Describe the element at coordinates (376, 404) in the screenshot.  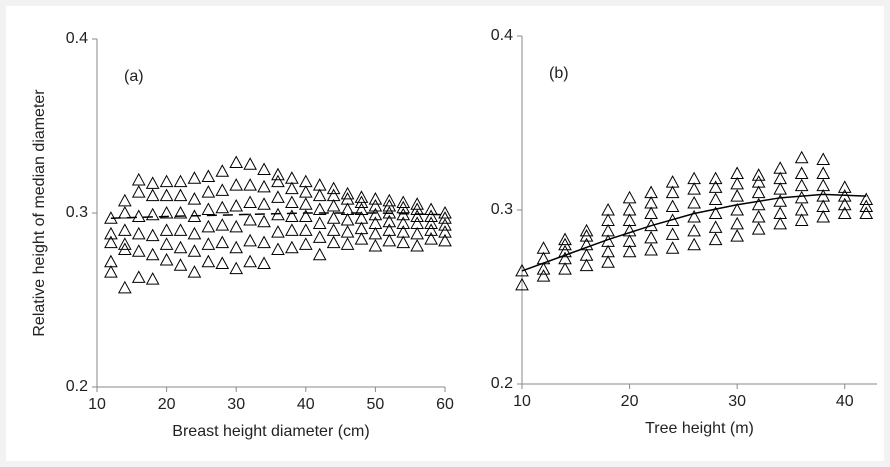
I see `x-tick-label: 50` at that location.